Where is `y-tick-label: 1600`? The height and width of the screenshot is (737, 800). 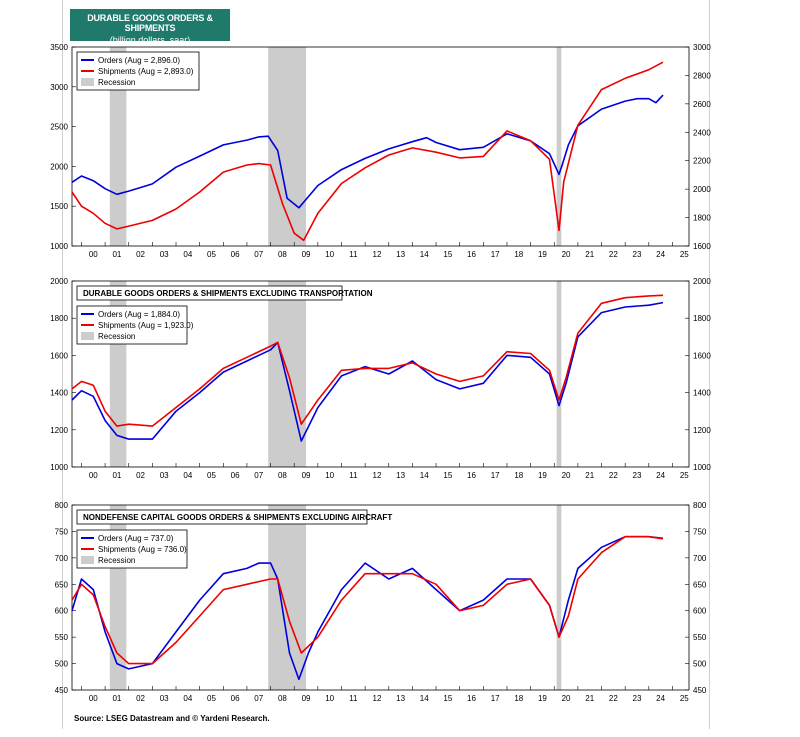 y-tick-label: 1600 is located at coordinates (59, 355).